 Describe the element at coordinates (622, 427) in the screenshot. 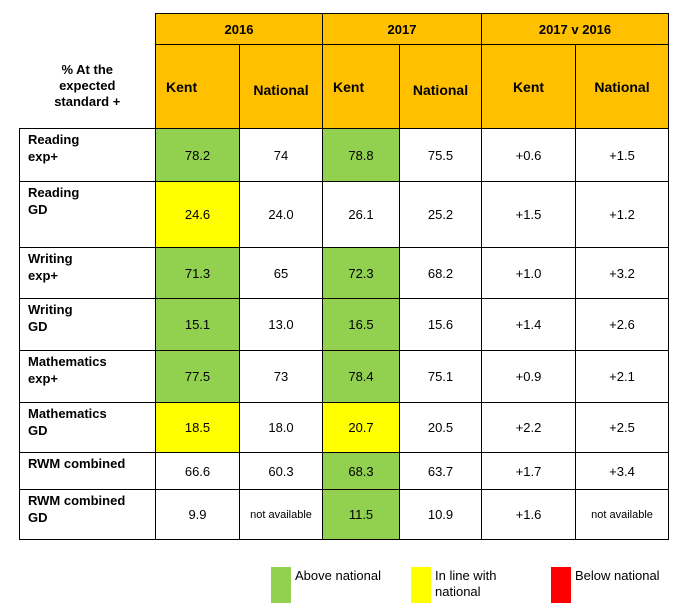

I see `cell-national-change: +2.5` at that location.